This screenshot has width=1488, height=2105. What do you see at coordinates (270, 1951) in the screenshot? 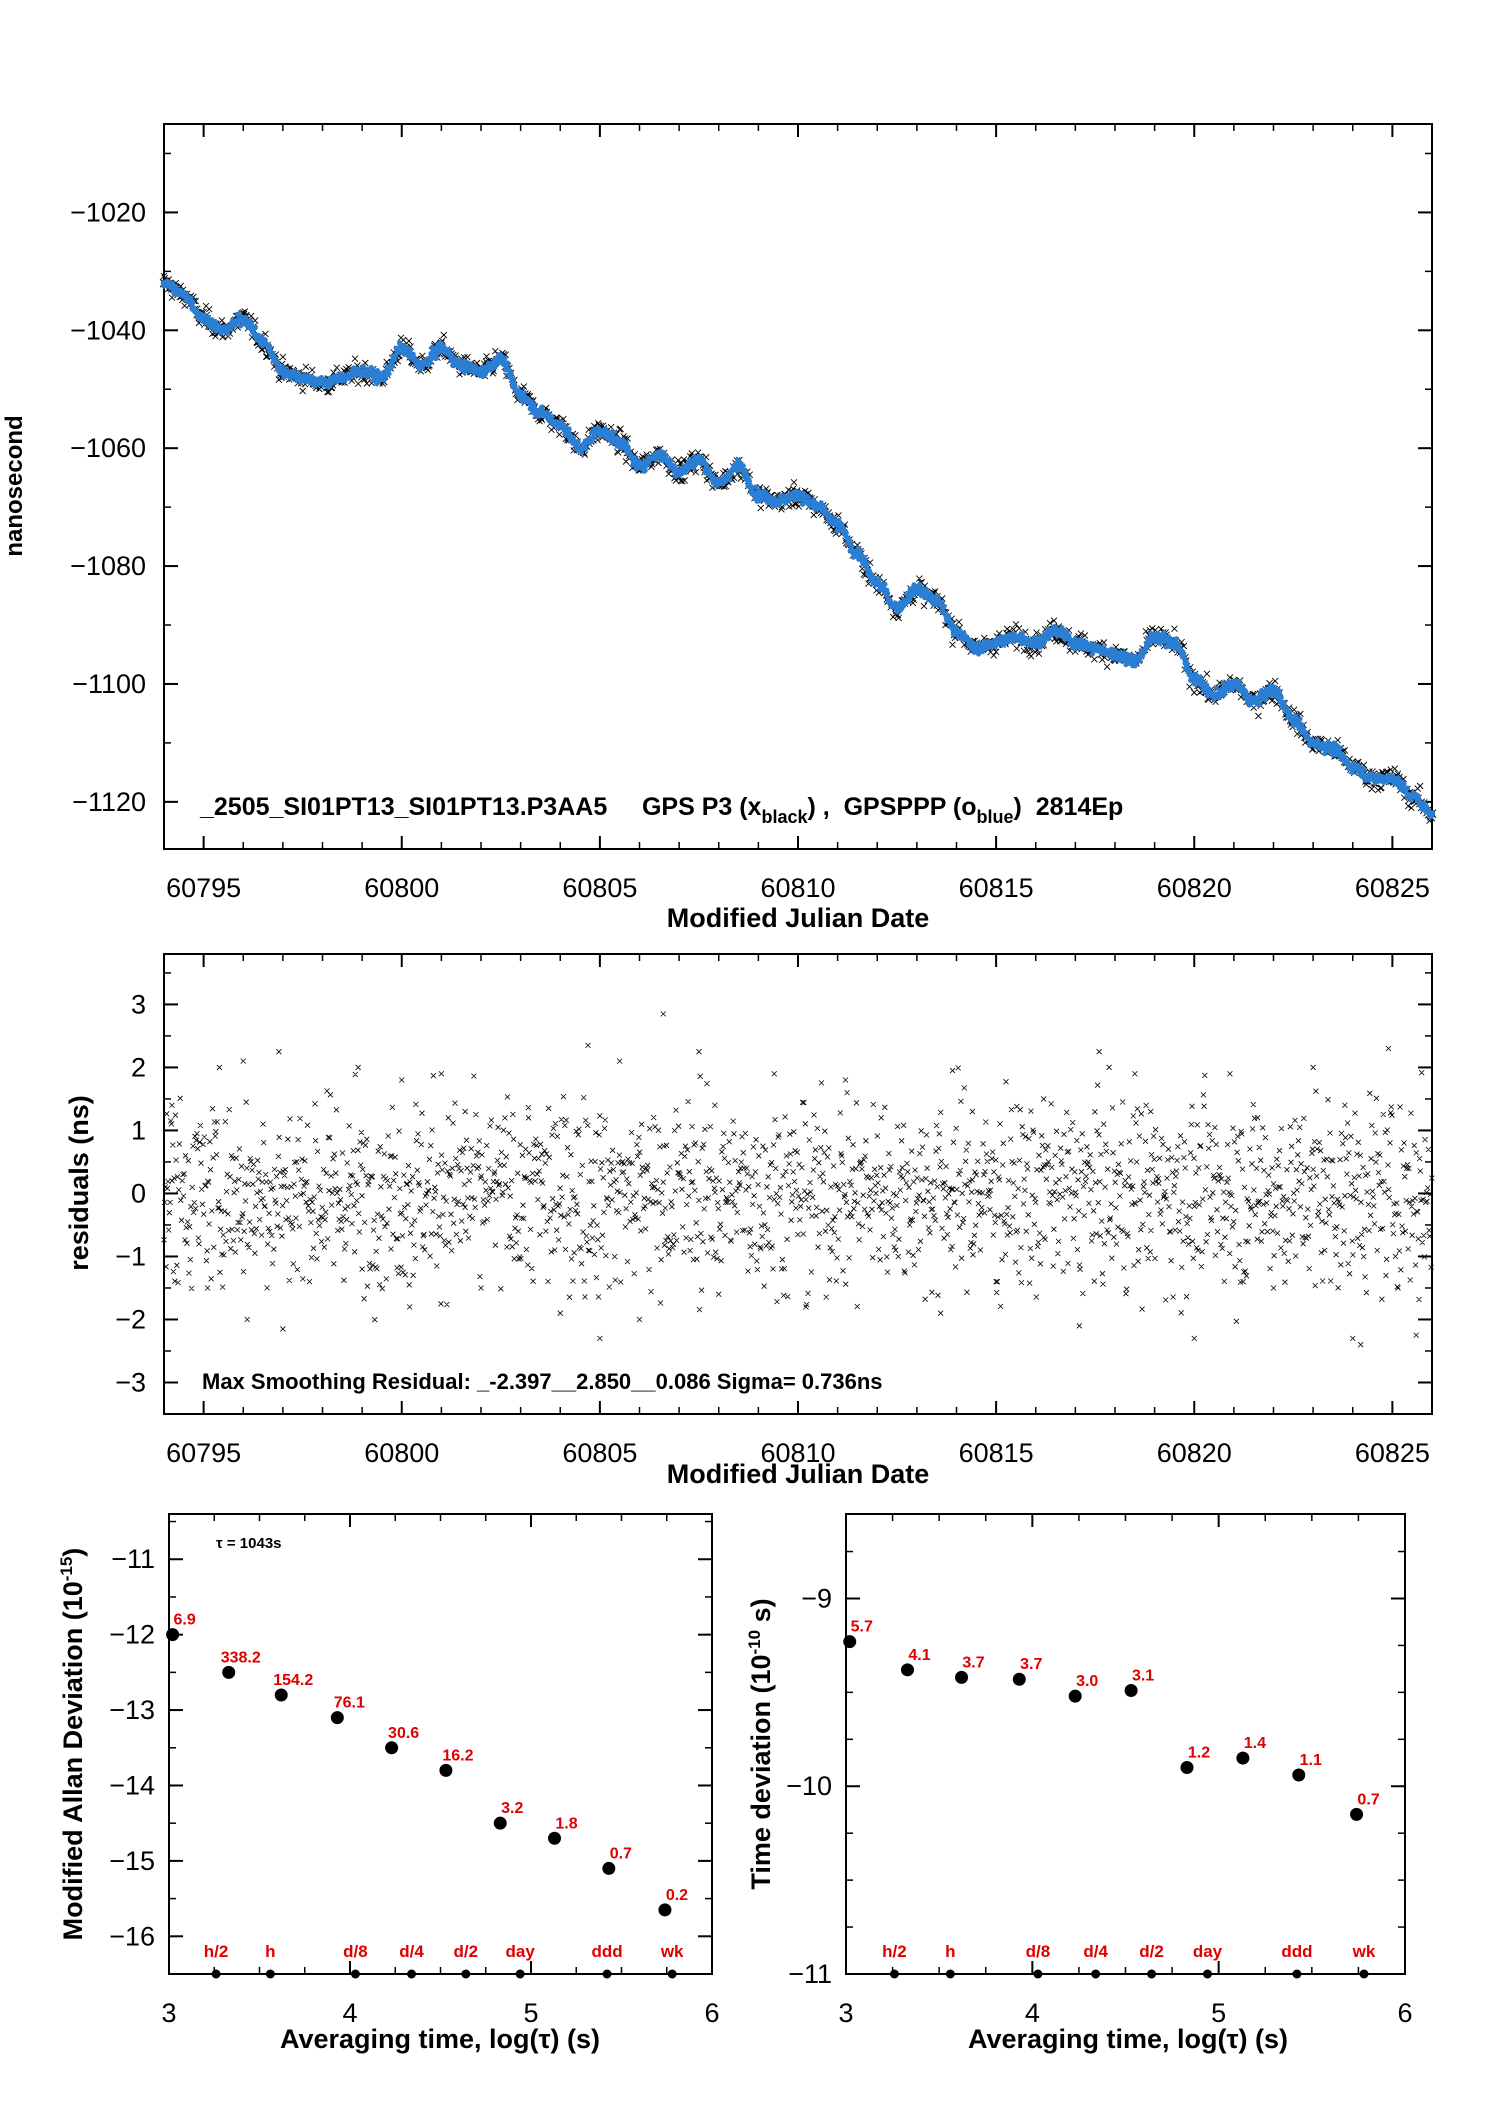
I see `tau-marker-label: h` at bounding box center [270, 1951].